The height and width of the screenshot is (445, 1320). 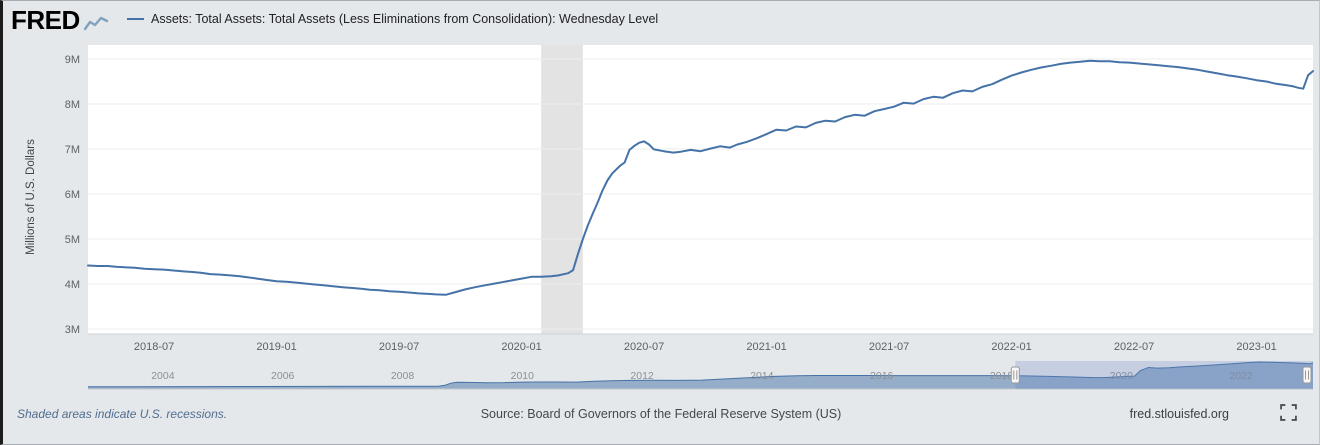 What do you see at coordinates (399, 347) in the screenshot?
I see `x-tick-label: 2019-07` at bounding box center [399, 347].